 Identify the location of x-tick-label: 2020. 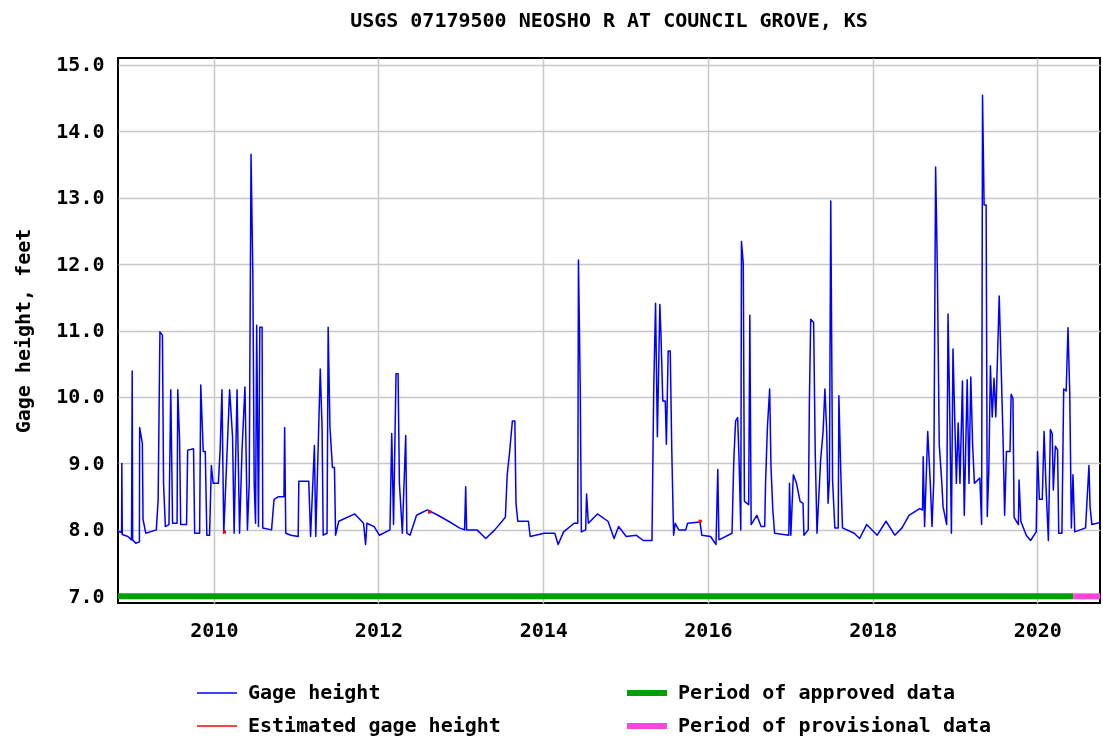
(1037, 629).